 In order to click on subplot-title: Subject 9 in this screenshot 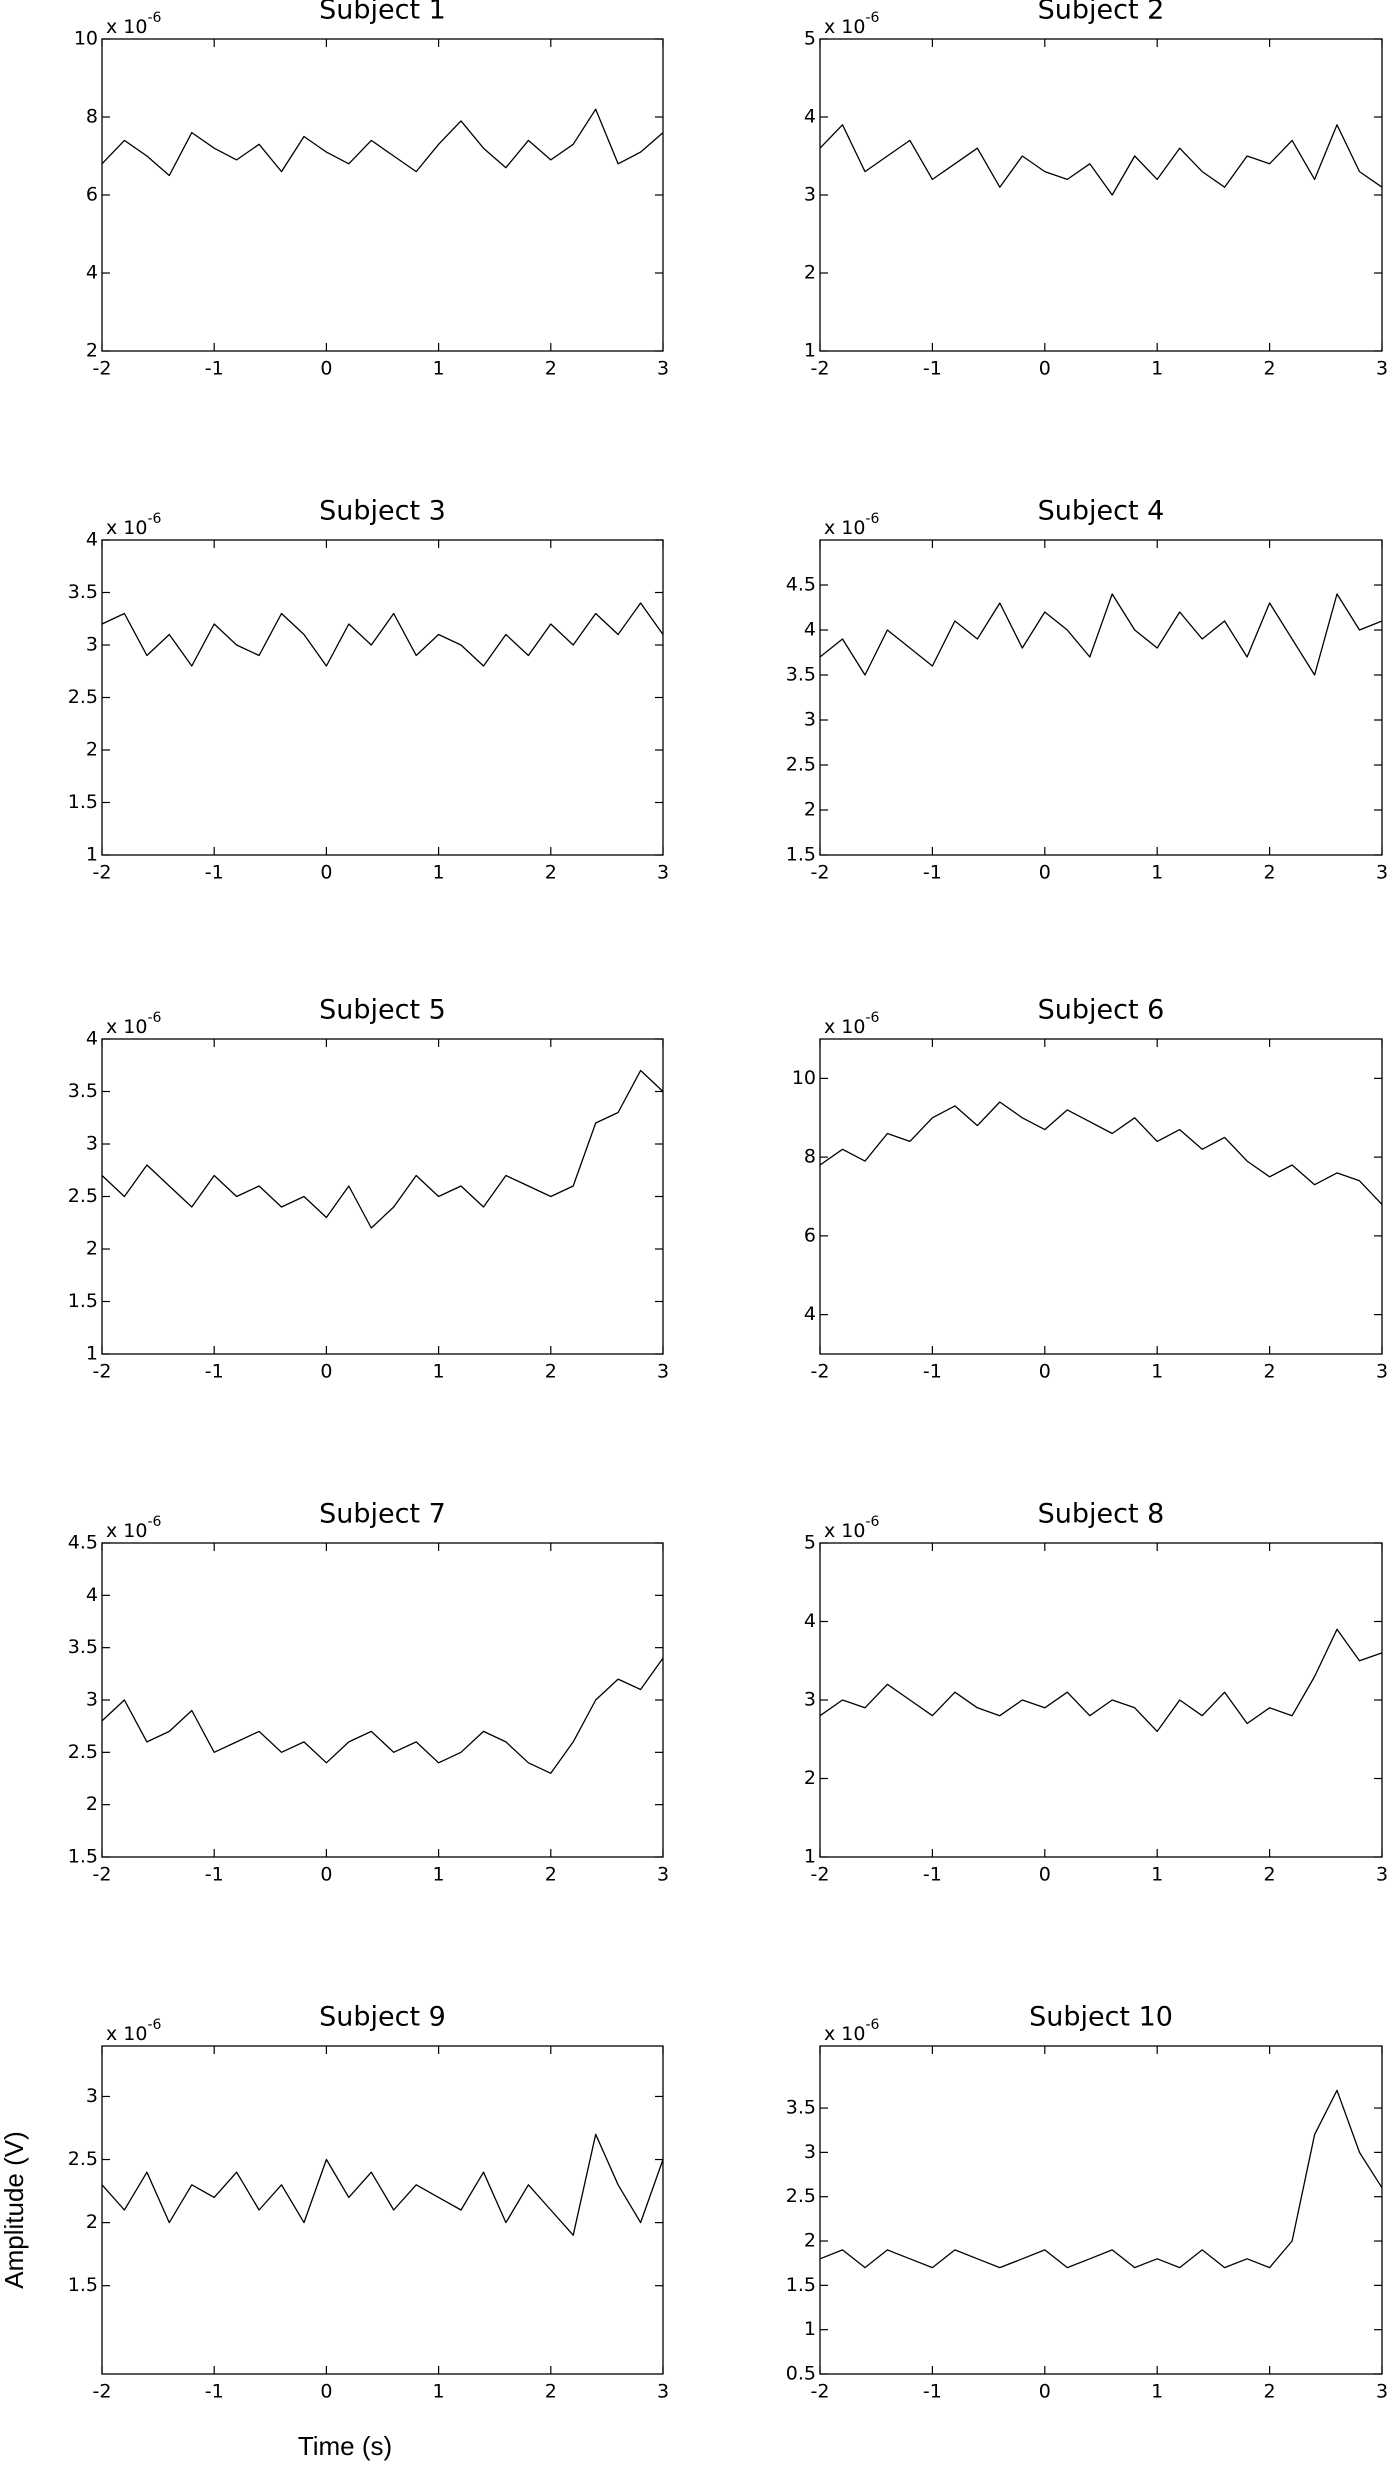, I will do `click(382, 2017)`.